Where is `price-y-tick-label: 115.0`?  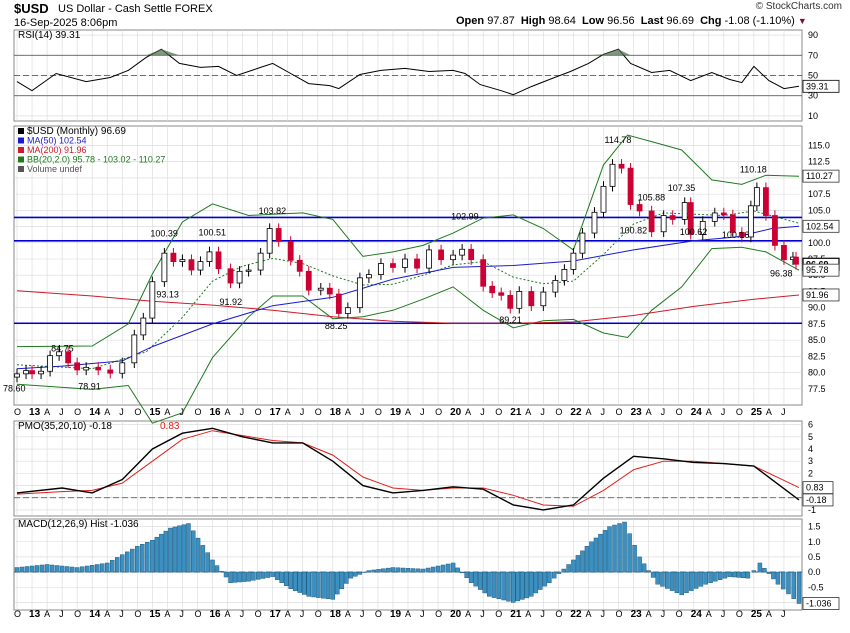
price-y-tick-label: 115.0 is located at coordinates (819, 145).